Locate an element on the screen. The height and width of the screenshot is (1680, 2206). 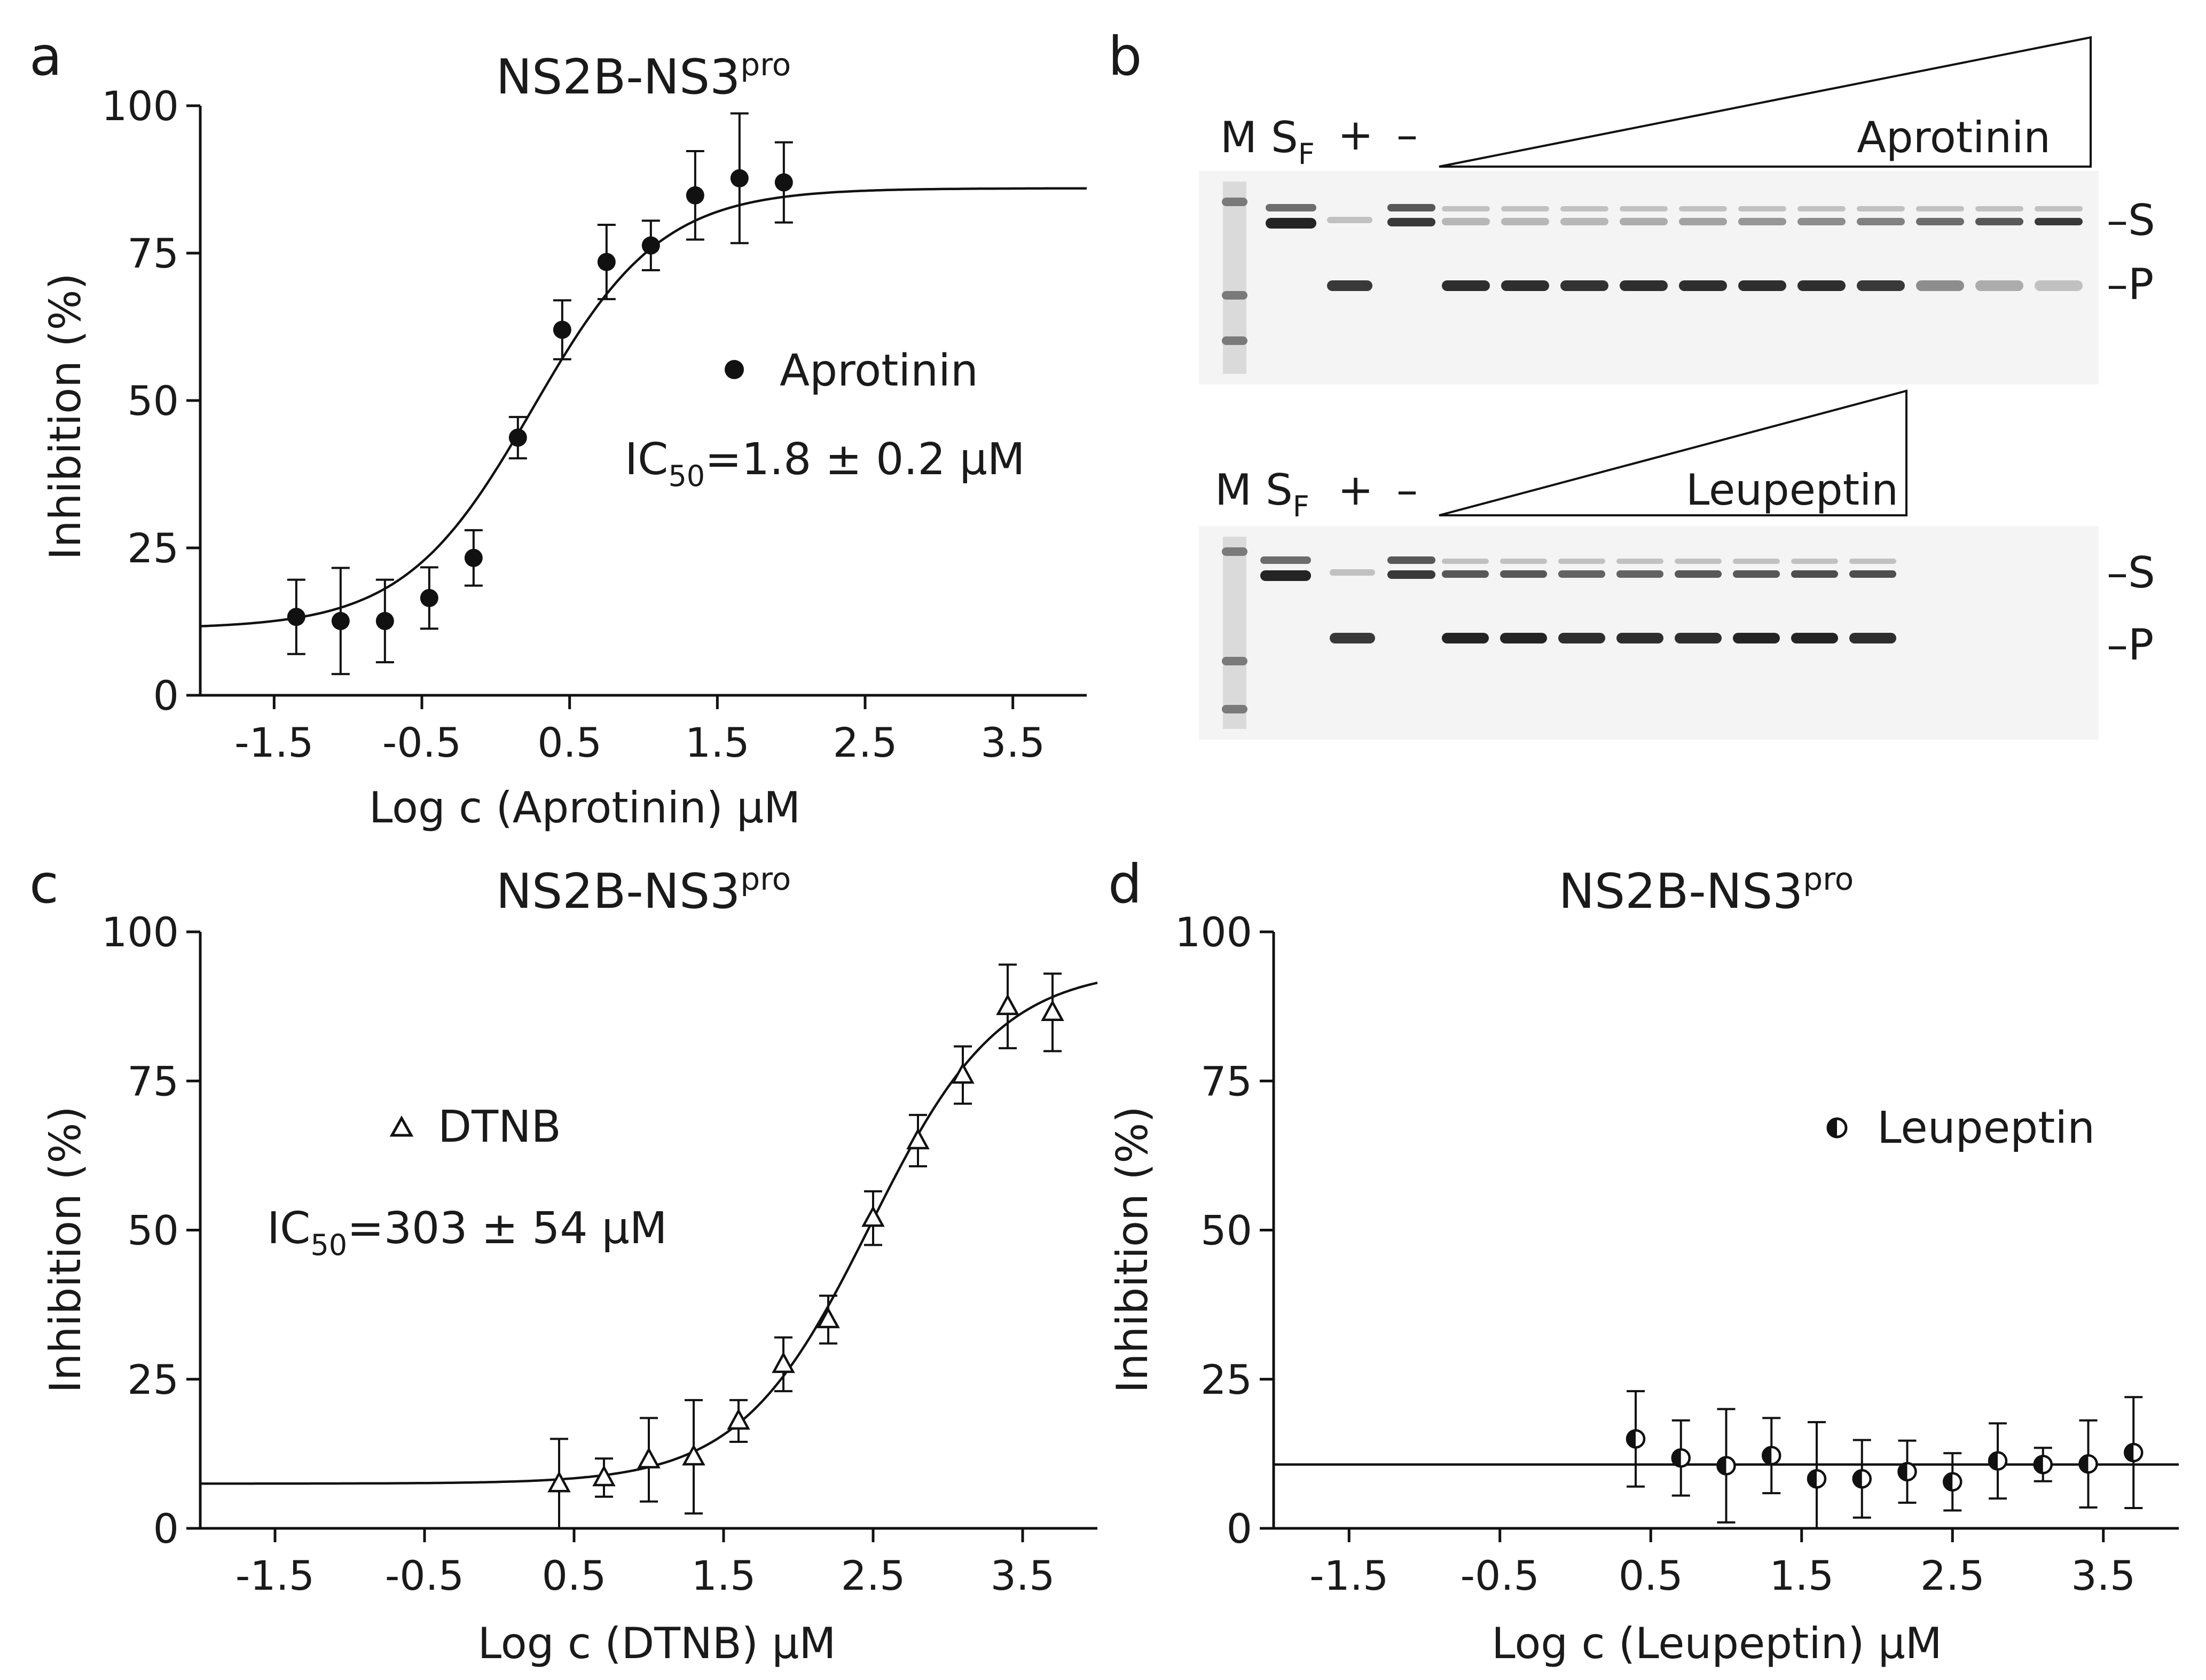
panel-letter-d: d is located at coordinates (1125, 884).